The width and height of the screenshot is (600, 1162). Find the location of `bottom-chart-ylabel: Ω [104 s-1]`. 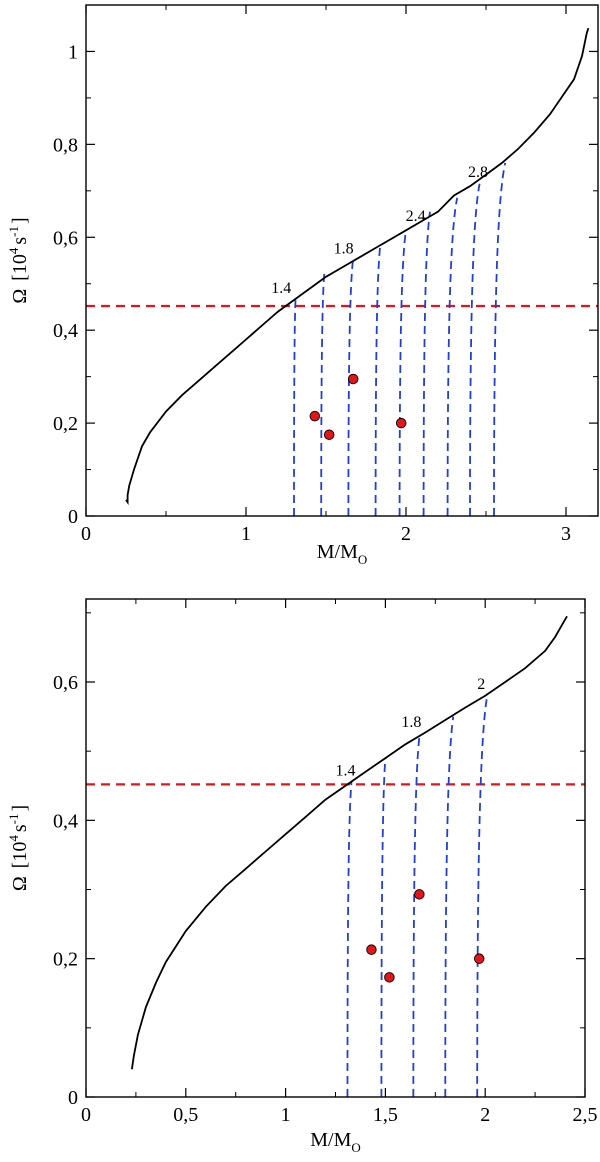

bottom-chart-ylabel: Ω [104 s-1] is located at coordinates (18, 848).